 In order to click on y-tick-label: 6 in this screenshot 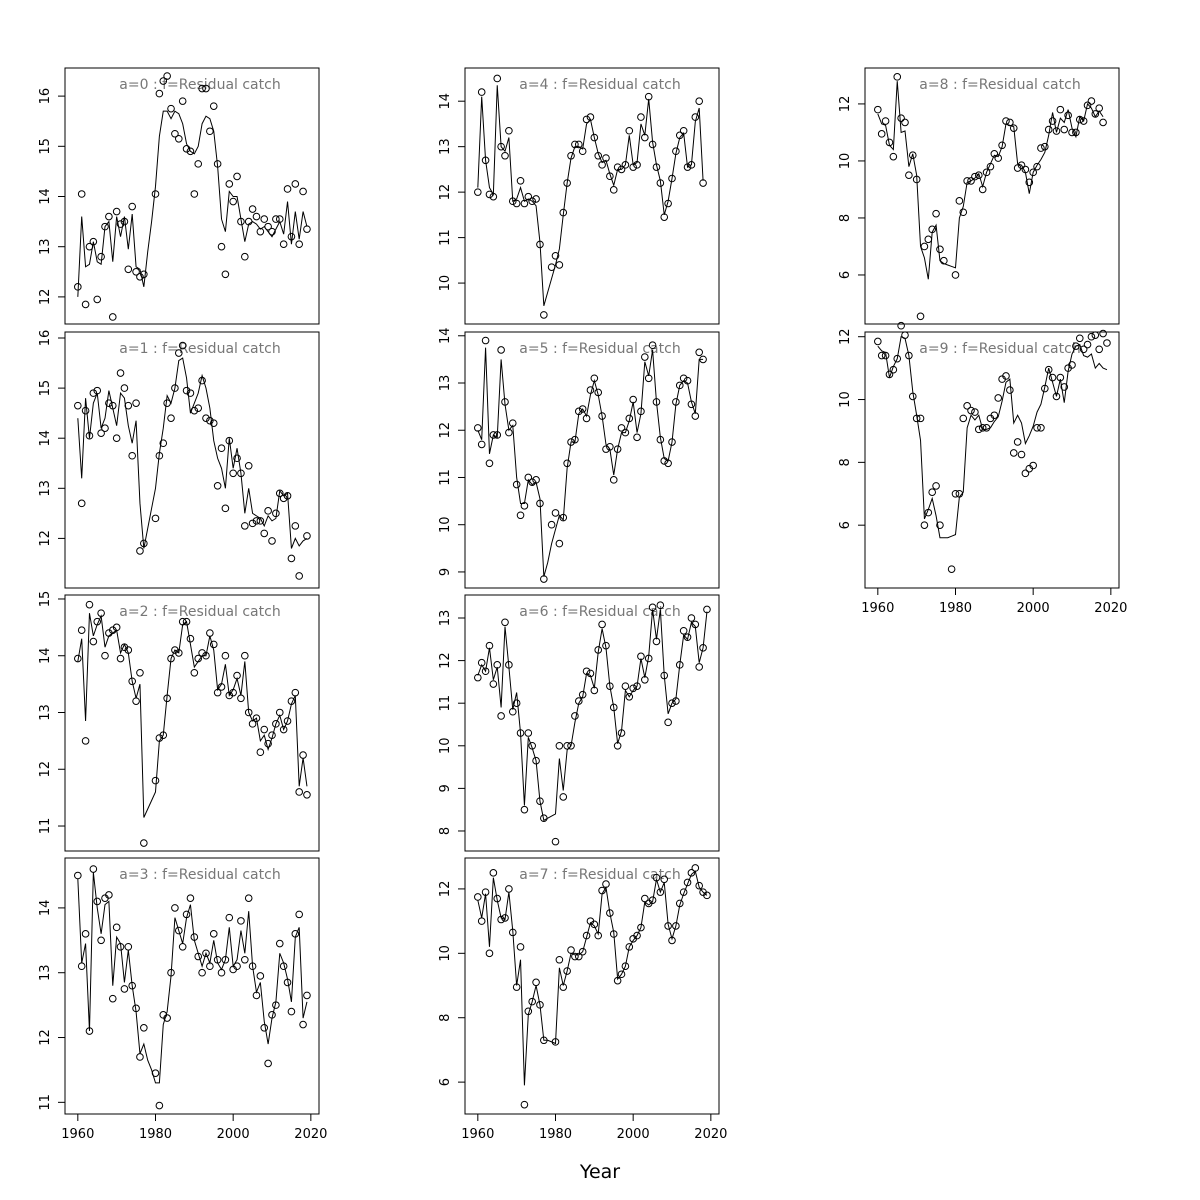, I will do `click(445, 1082)`.